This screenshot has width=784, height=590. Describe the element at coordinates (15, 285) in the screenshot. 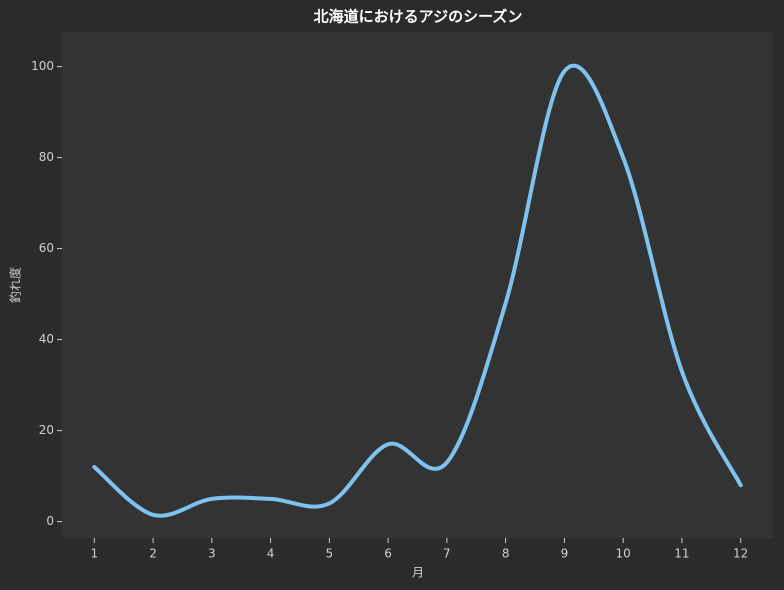

I see `y-axis-label: 釣れ度` at that location.